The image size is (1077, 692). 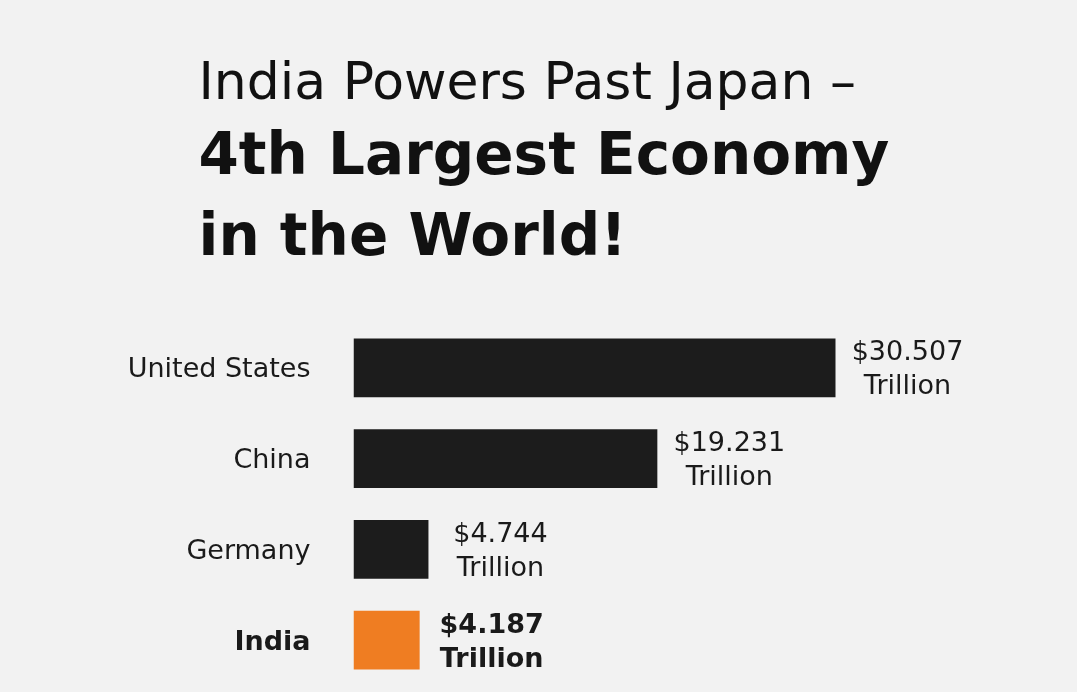 I want to click on data-label: $30.507 Trillion, so click(x=907, y=368).